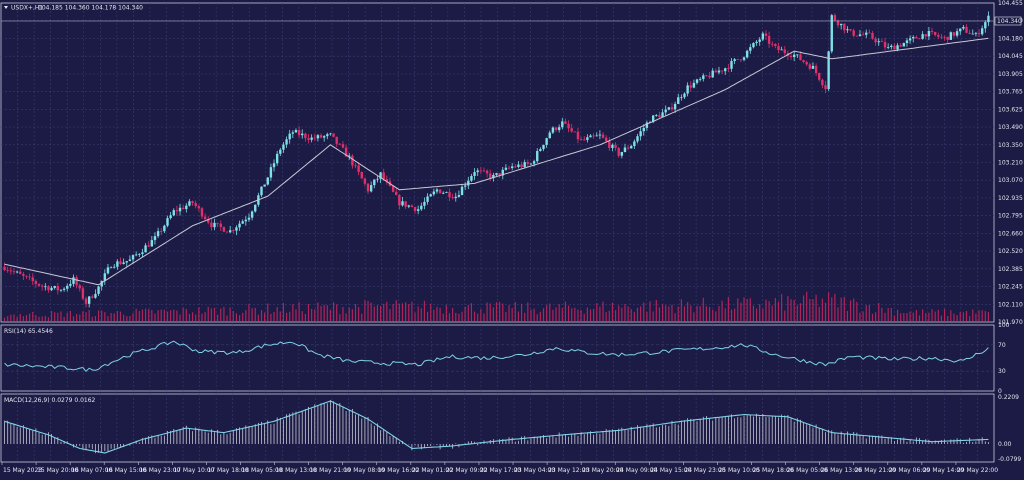 Image resolution: width=1024 pixels, height=480 pixels. Describe the element at coordinates (1002, 371) in the screenshot. I see `rsi-tick-label: 30` at that location.